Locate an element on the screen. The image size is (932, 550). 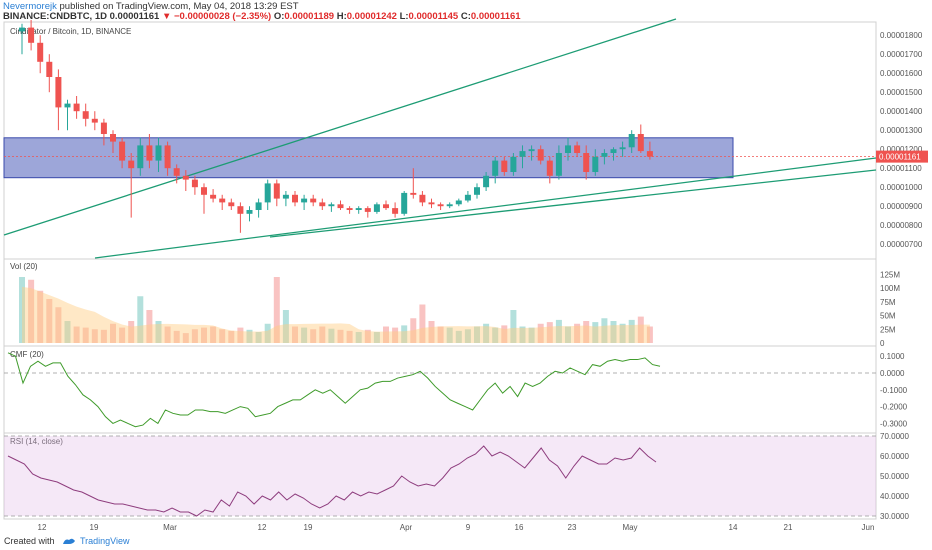
current-price-label: 0.00001161 is located at coordinates (900, 157).